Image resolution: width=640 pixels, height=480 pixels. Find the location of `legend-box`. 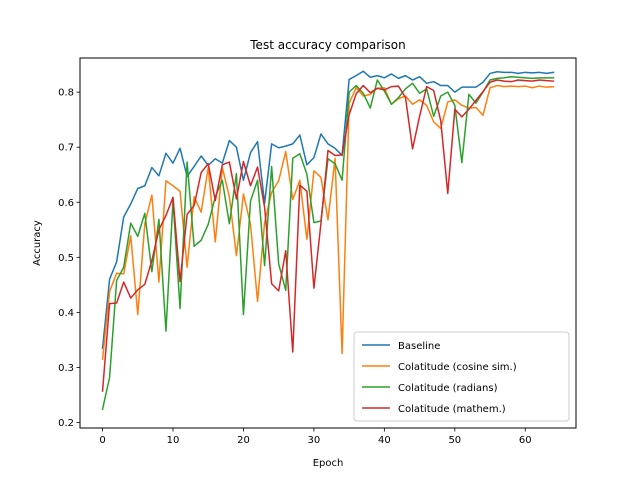

legend-box is located at coordinates (461, 376).